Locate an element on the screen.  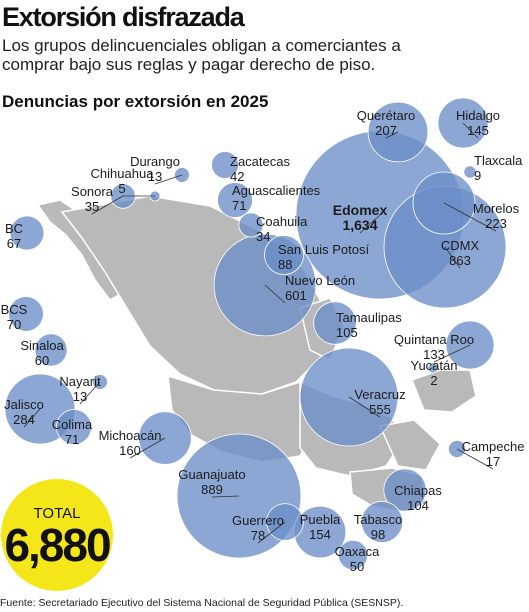
bubble-sinaloa is located at coordinates (51, 350).